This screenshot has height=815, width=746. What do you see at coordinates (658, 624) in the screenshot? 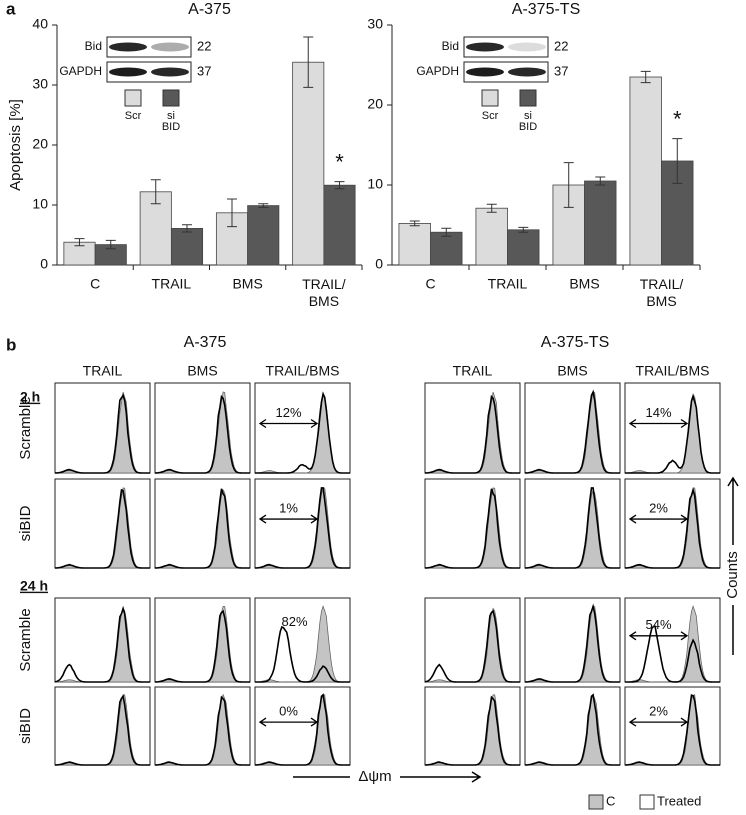
I see `percent-label: 54%` at bounding box center [658, 624].